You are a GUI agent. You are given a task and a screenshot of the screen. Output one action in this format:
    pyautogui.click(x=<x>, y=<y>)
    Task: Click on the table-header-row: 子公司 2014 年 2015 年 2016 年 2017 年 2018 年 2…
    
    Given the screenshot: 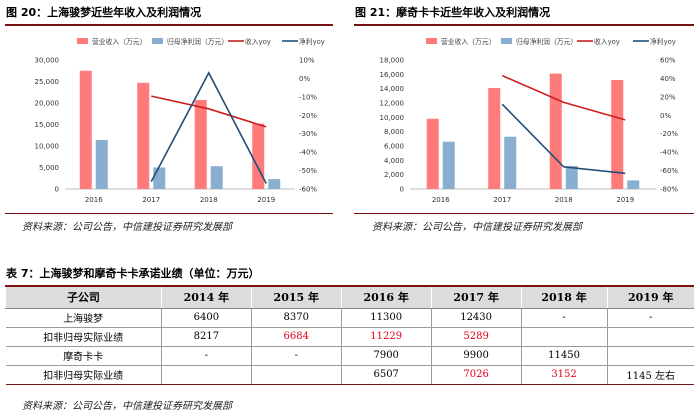 What is the action you would take?
    pyautogui.click(x=349, y=297)
    